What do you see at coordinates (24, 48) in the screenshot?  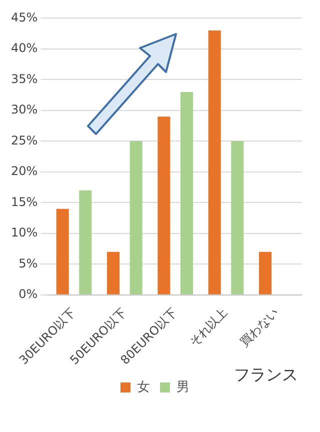 I see `y-tick-label: 40%` at bounding box center [24, 48].